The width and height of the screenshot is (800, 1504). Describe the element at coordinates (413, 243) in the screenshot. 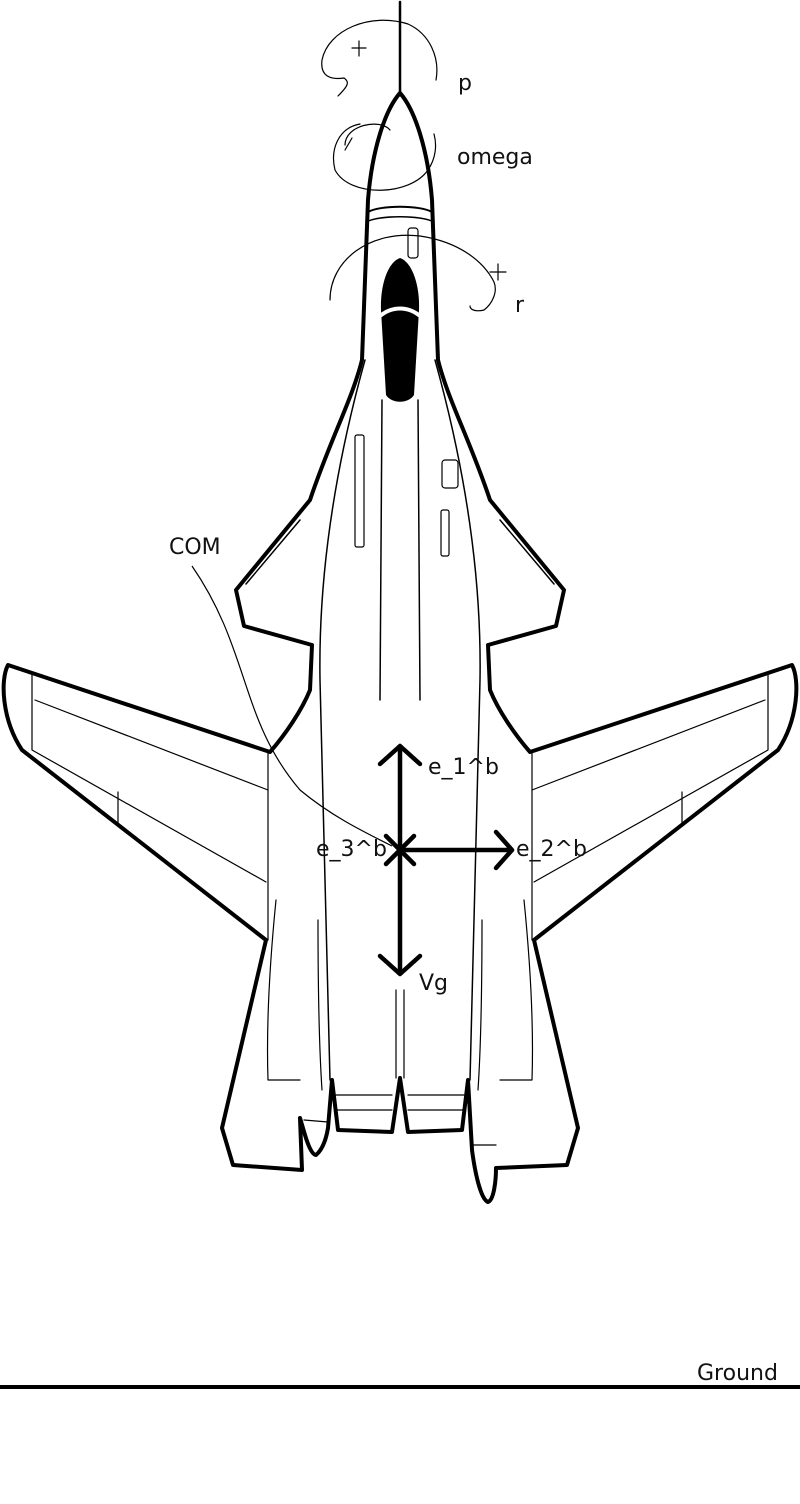

I see `pitot-panel` at that location.